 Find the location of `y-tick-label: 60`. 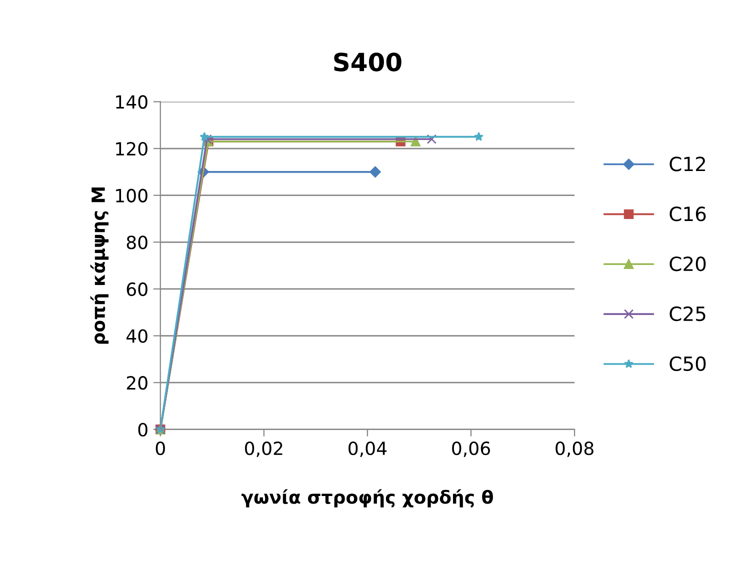

y-tick-label: 60 is located at coordinates (137, 289).